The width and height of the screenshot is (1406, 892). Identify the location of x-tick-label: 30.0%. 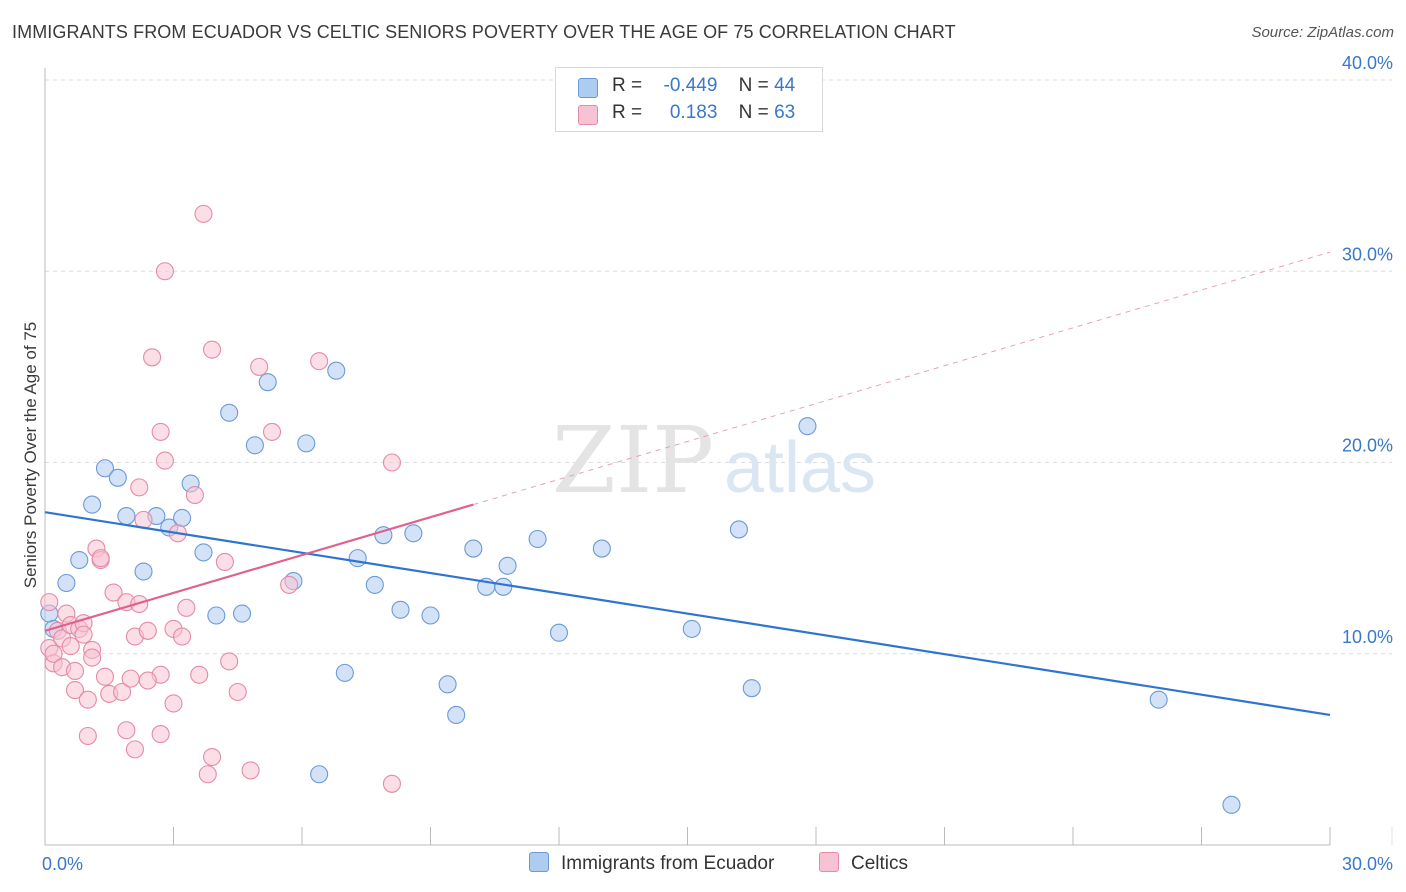
(1367, 864).